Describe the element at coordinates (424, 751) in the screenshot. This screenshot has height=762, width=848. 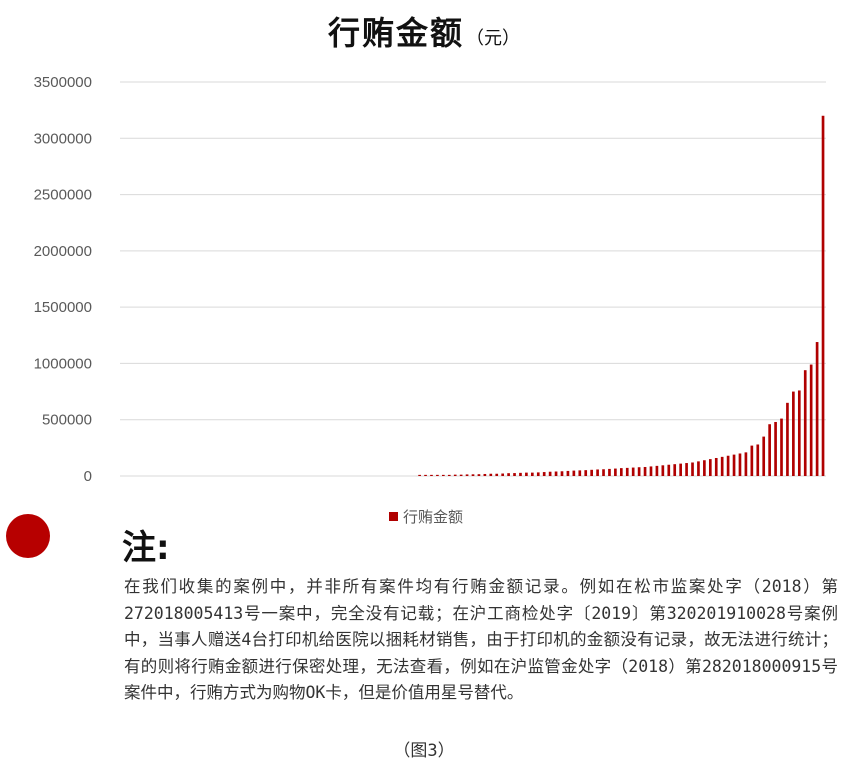
I see `figure-caption: （图3）` at that location.